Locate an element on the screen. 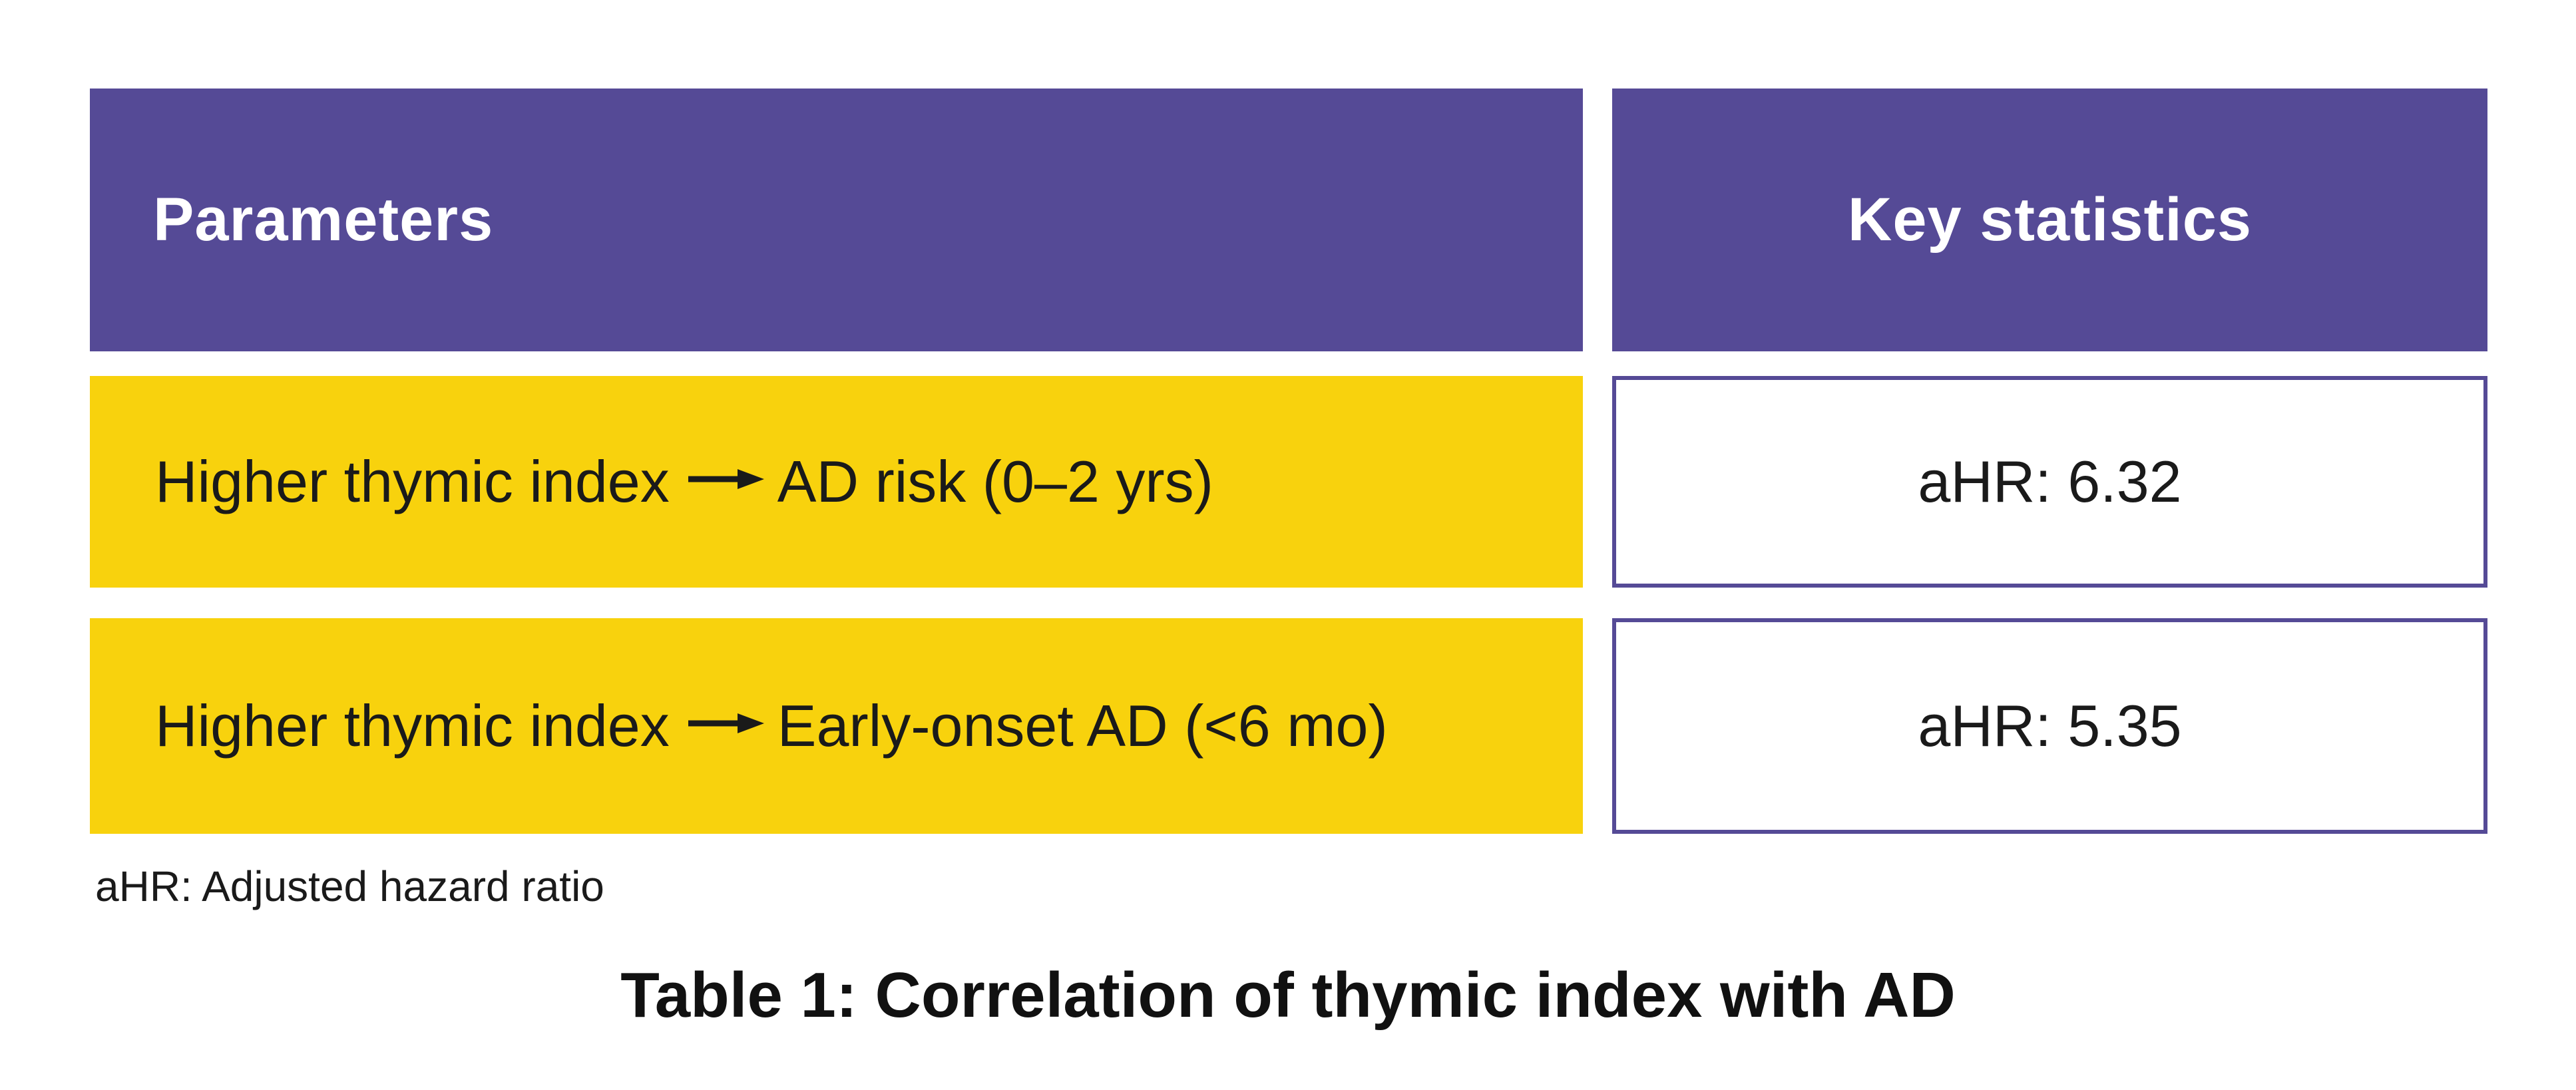 The height and width of the screenshot is (1090, 2576). table-row-1-parameter-cell: Higher thymic index AD risk (0–2 yrs) is located at coordinates (836, 482).